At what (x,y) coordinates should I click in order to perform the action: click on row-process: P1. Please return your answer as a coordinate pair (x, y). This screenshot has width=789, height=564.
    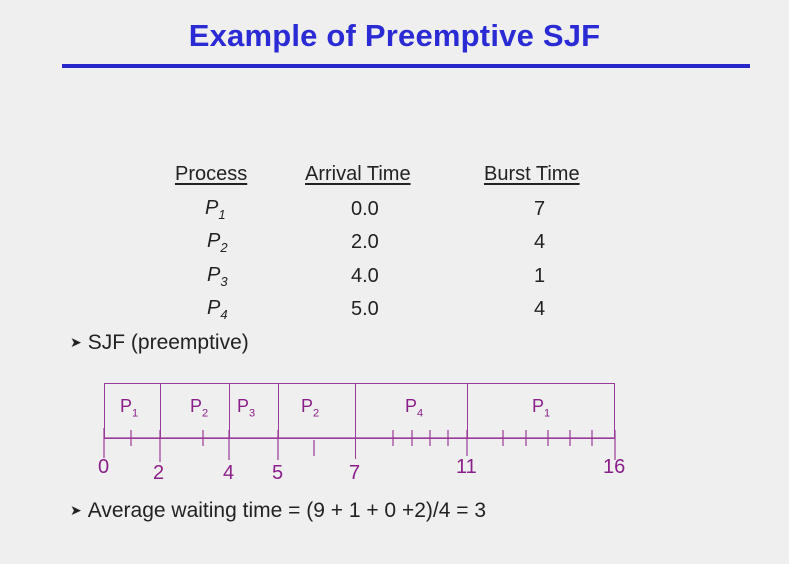
    Looking at the image, I should click on (215, 209).